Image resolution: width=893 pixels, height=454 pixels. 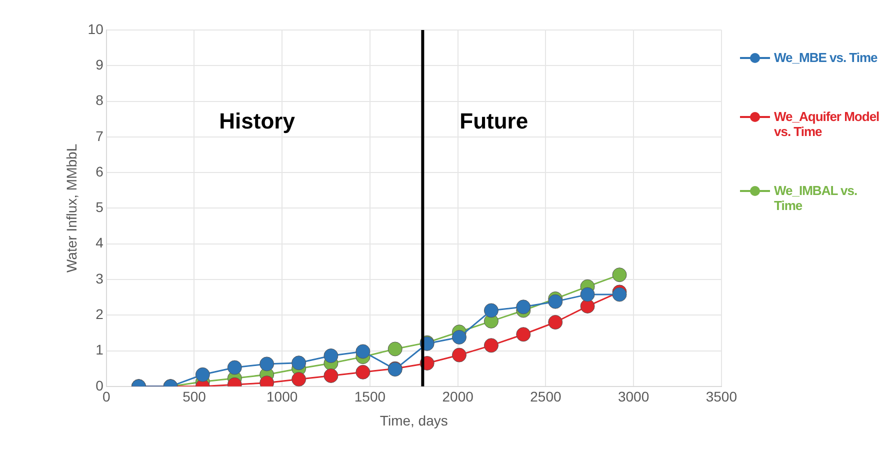 What do you see at coordinates (100, 385) in the screenshot?
I see `y-tick-label: 0` at bounding box center [100, 385].